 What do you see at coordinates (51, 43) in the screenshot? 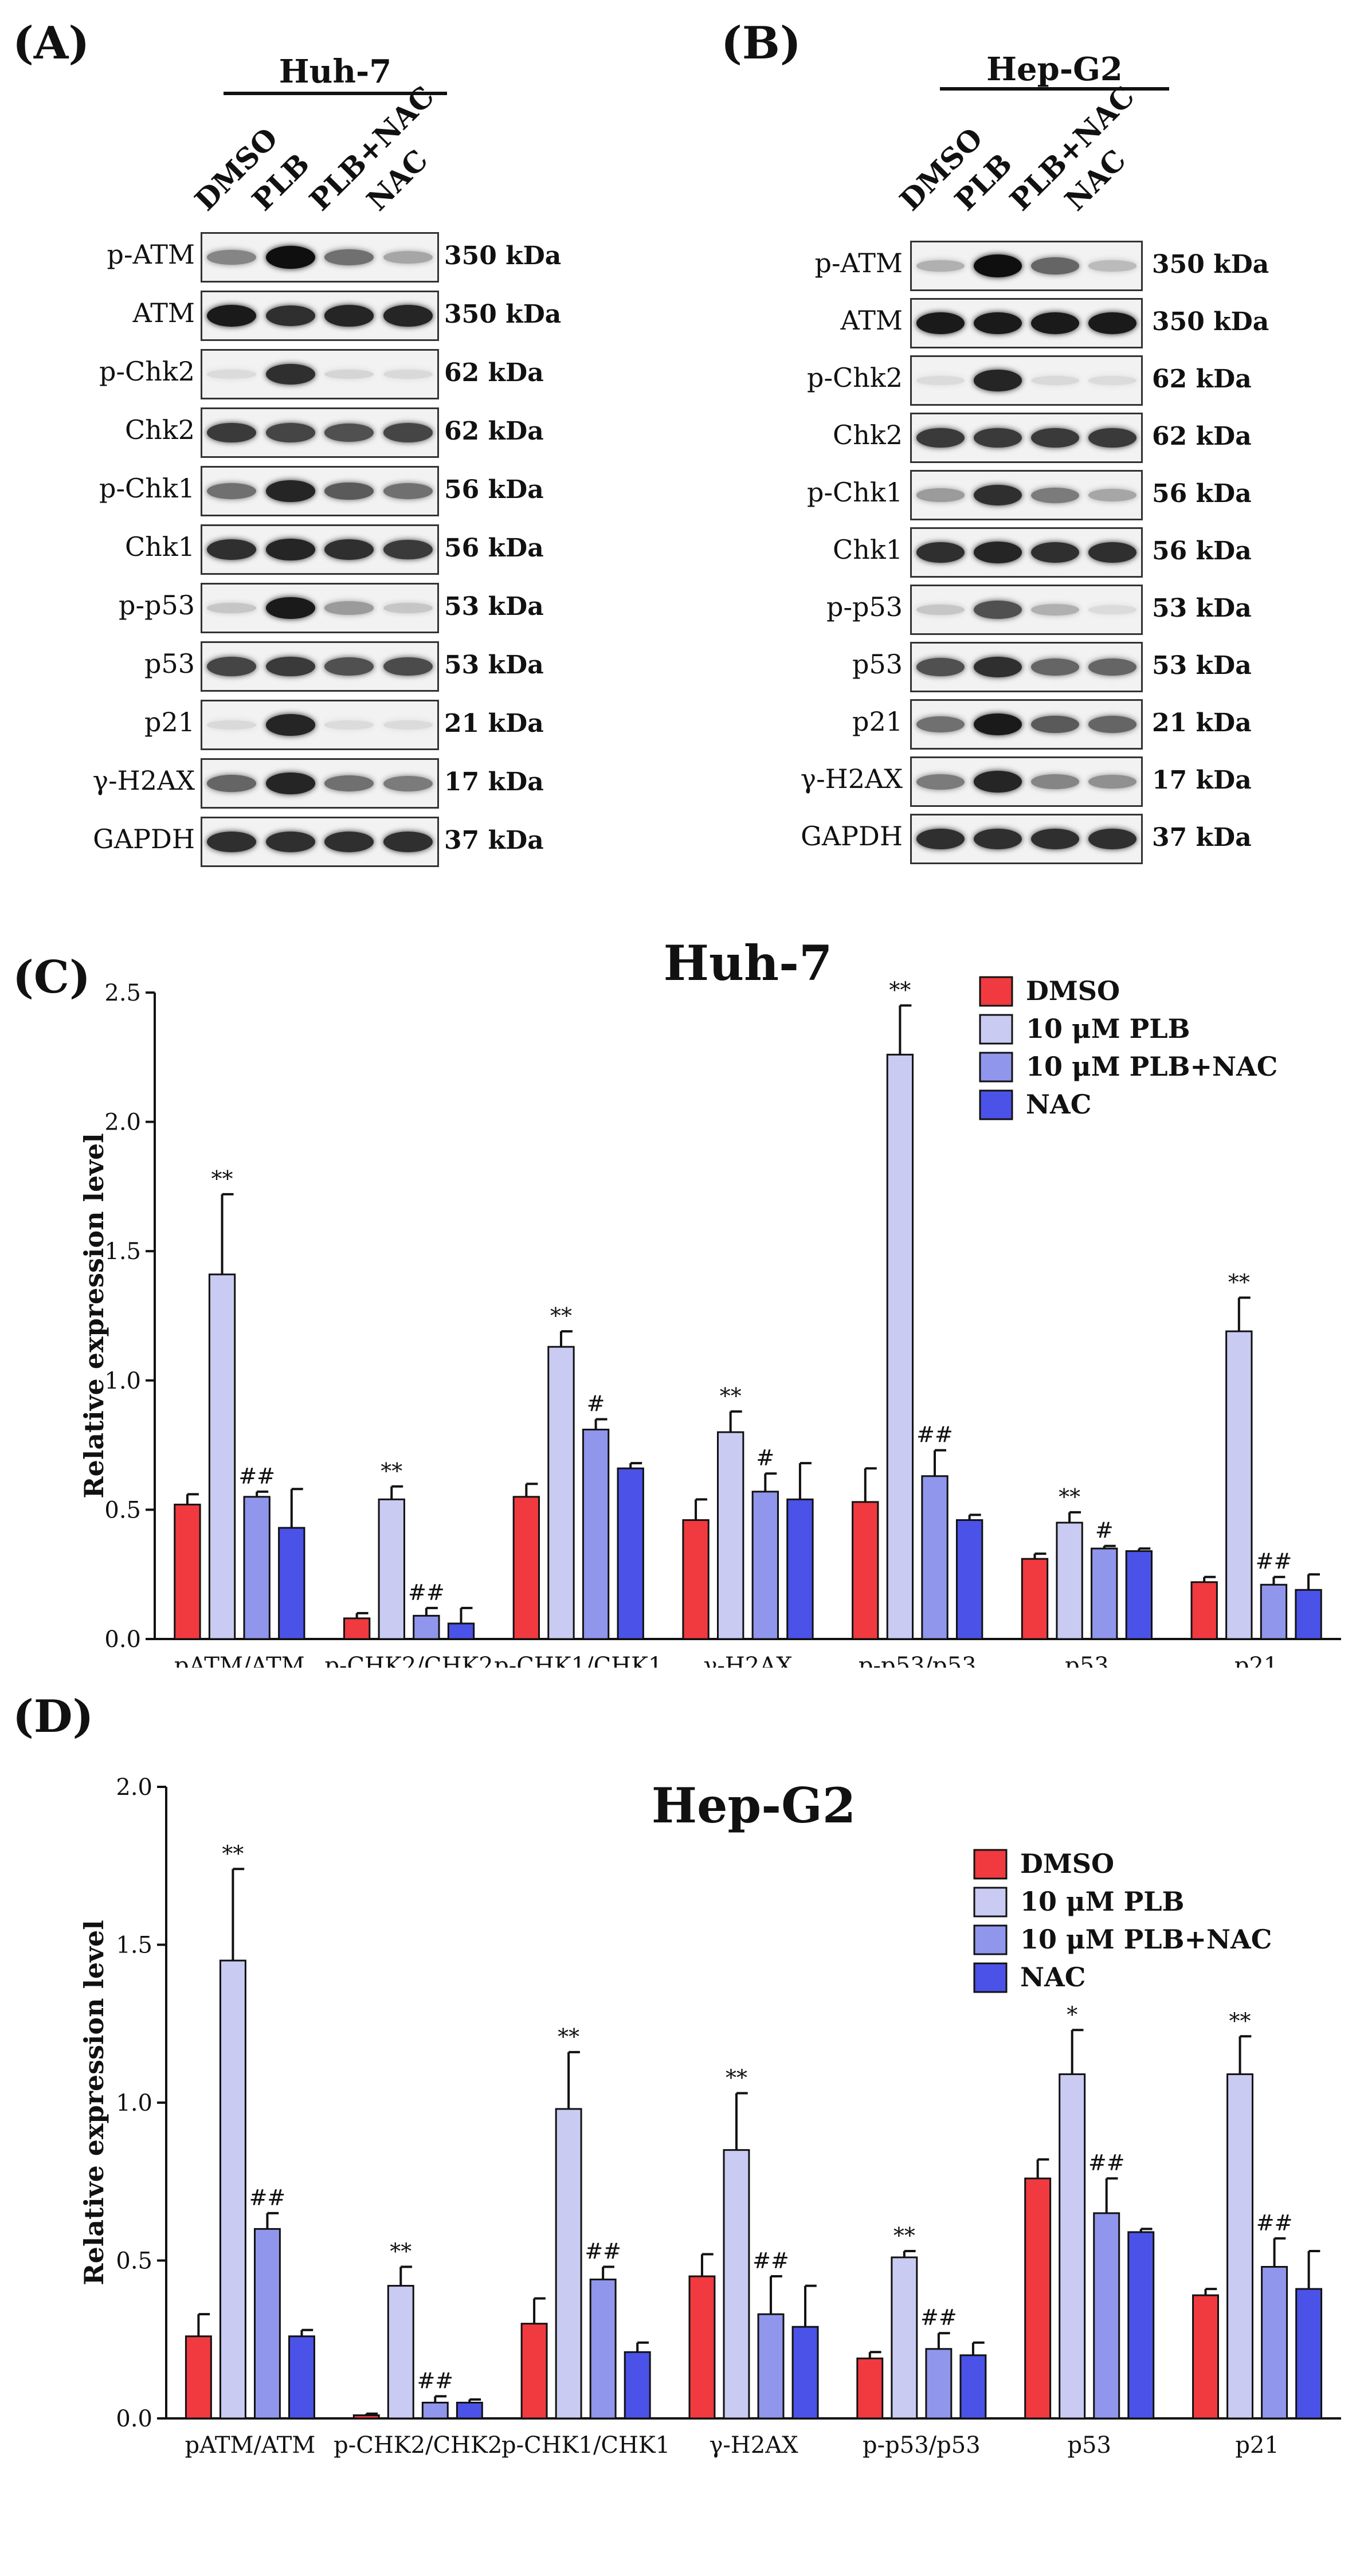
I see `panel-label-a: (A)` at bounding box center [51, 43].